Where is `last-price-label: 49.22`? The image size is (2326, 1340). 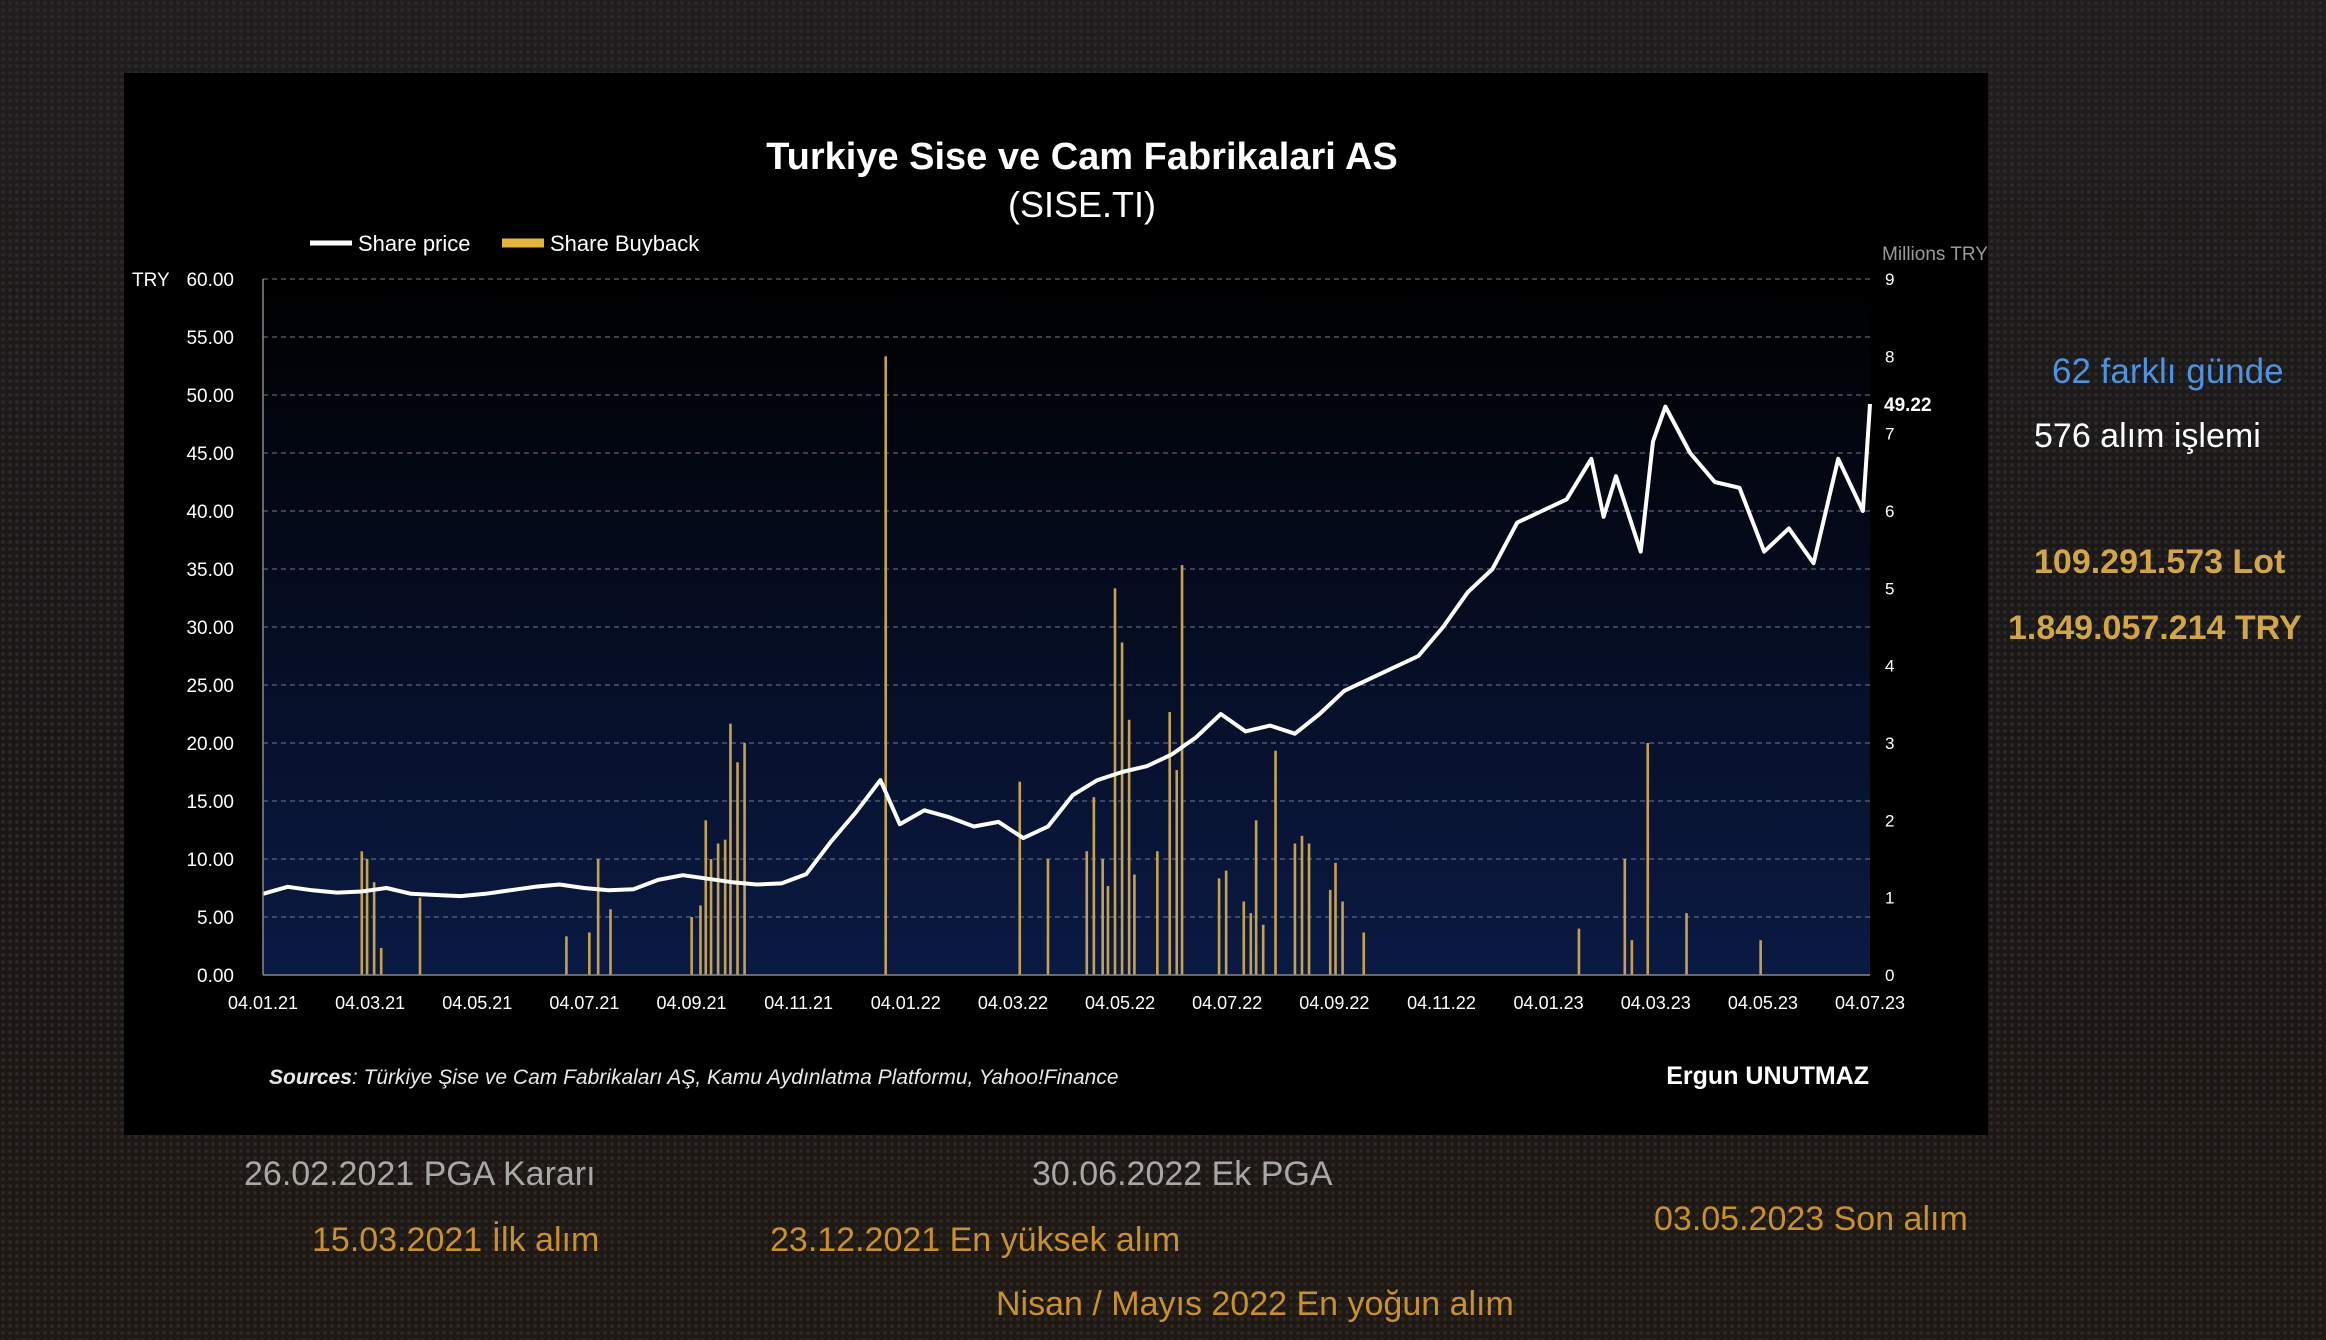 last-price-label: 49.22 is located at coordinates (1908, 405).